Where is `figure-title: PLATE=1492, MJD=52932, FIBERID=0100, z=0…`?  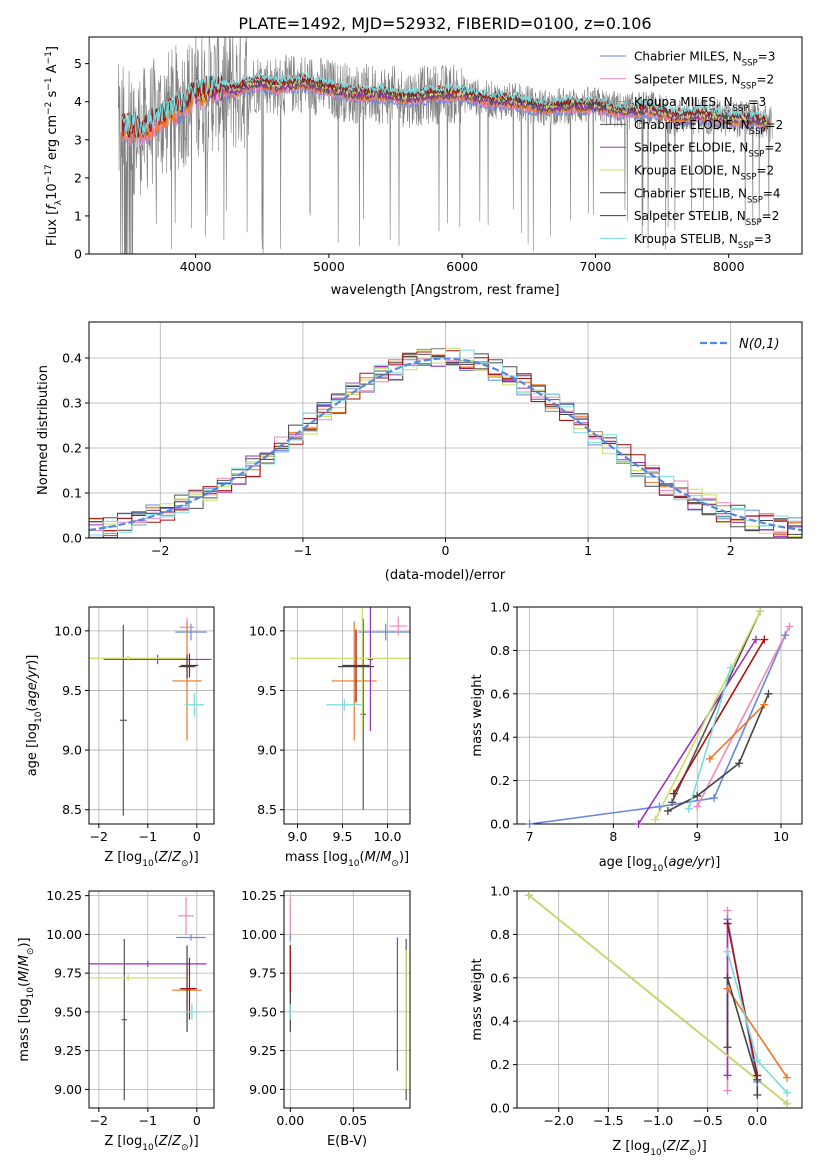
figure-title: PLATE=1492, MJD=52932, FIBERID=0100, z=0… is located at coordinates (444, 23).